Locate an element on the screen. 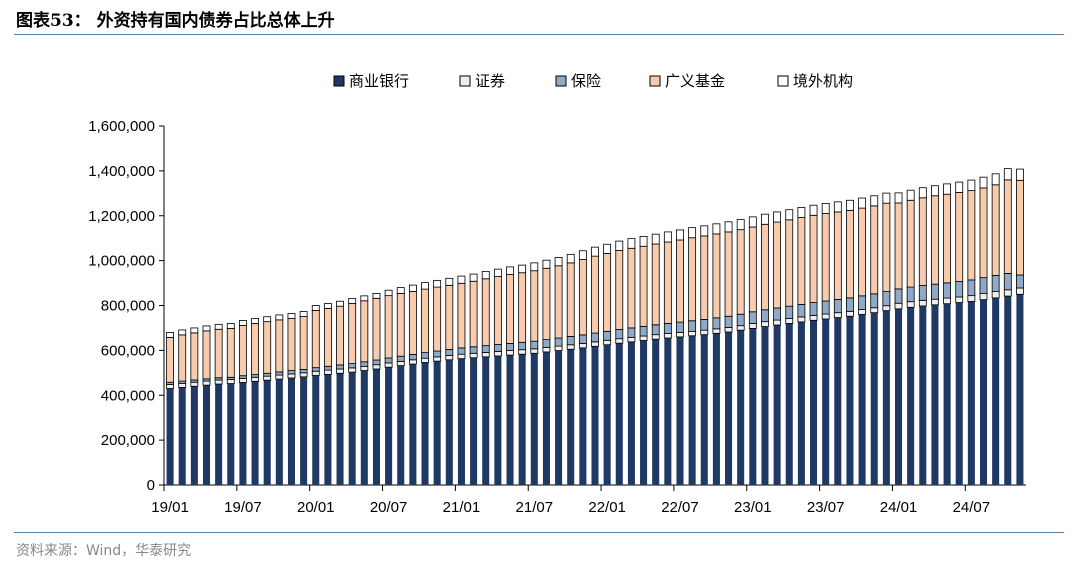  x-tick-label: 23/07 is located at coordinates (826, 507).